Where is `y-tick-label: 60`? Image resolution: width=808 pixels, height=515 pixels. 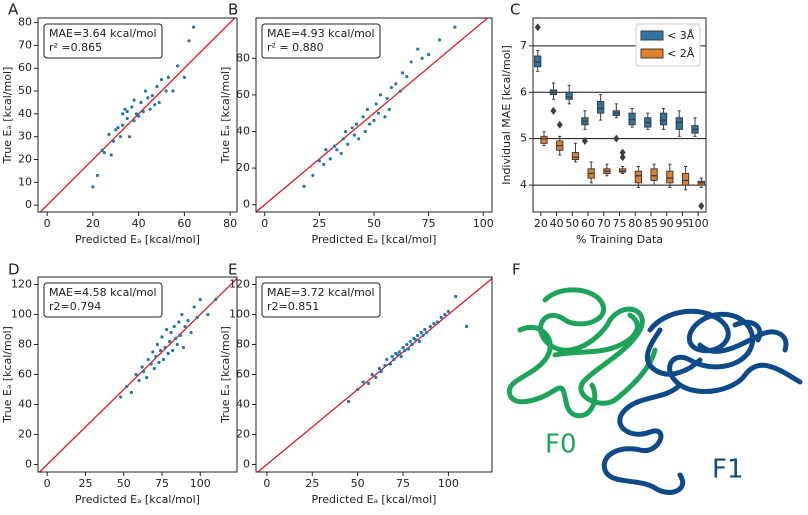 y-tick-label: 60 is located at coordinates (243, 94).